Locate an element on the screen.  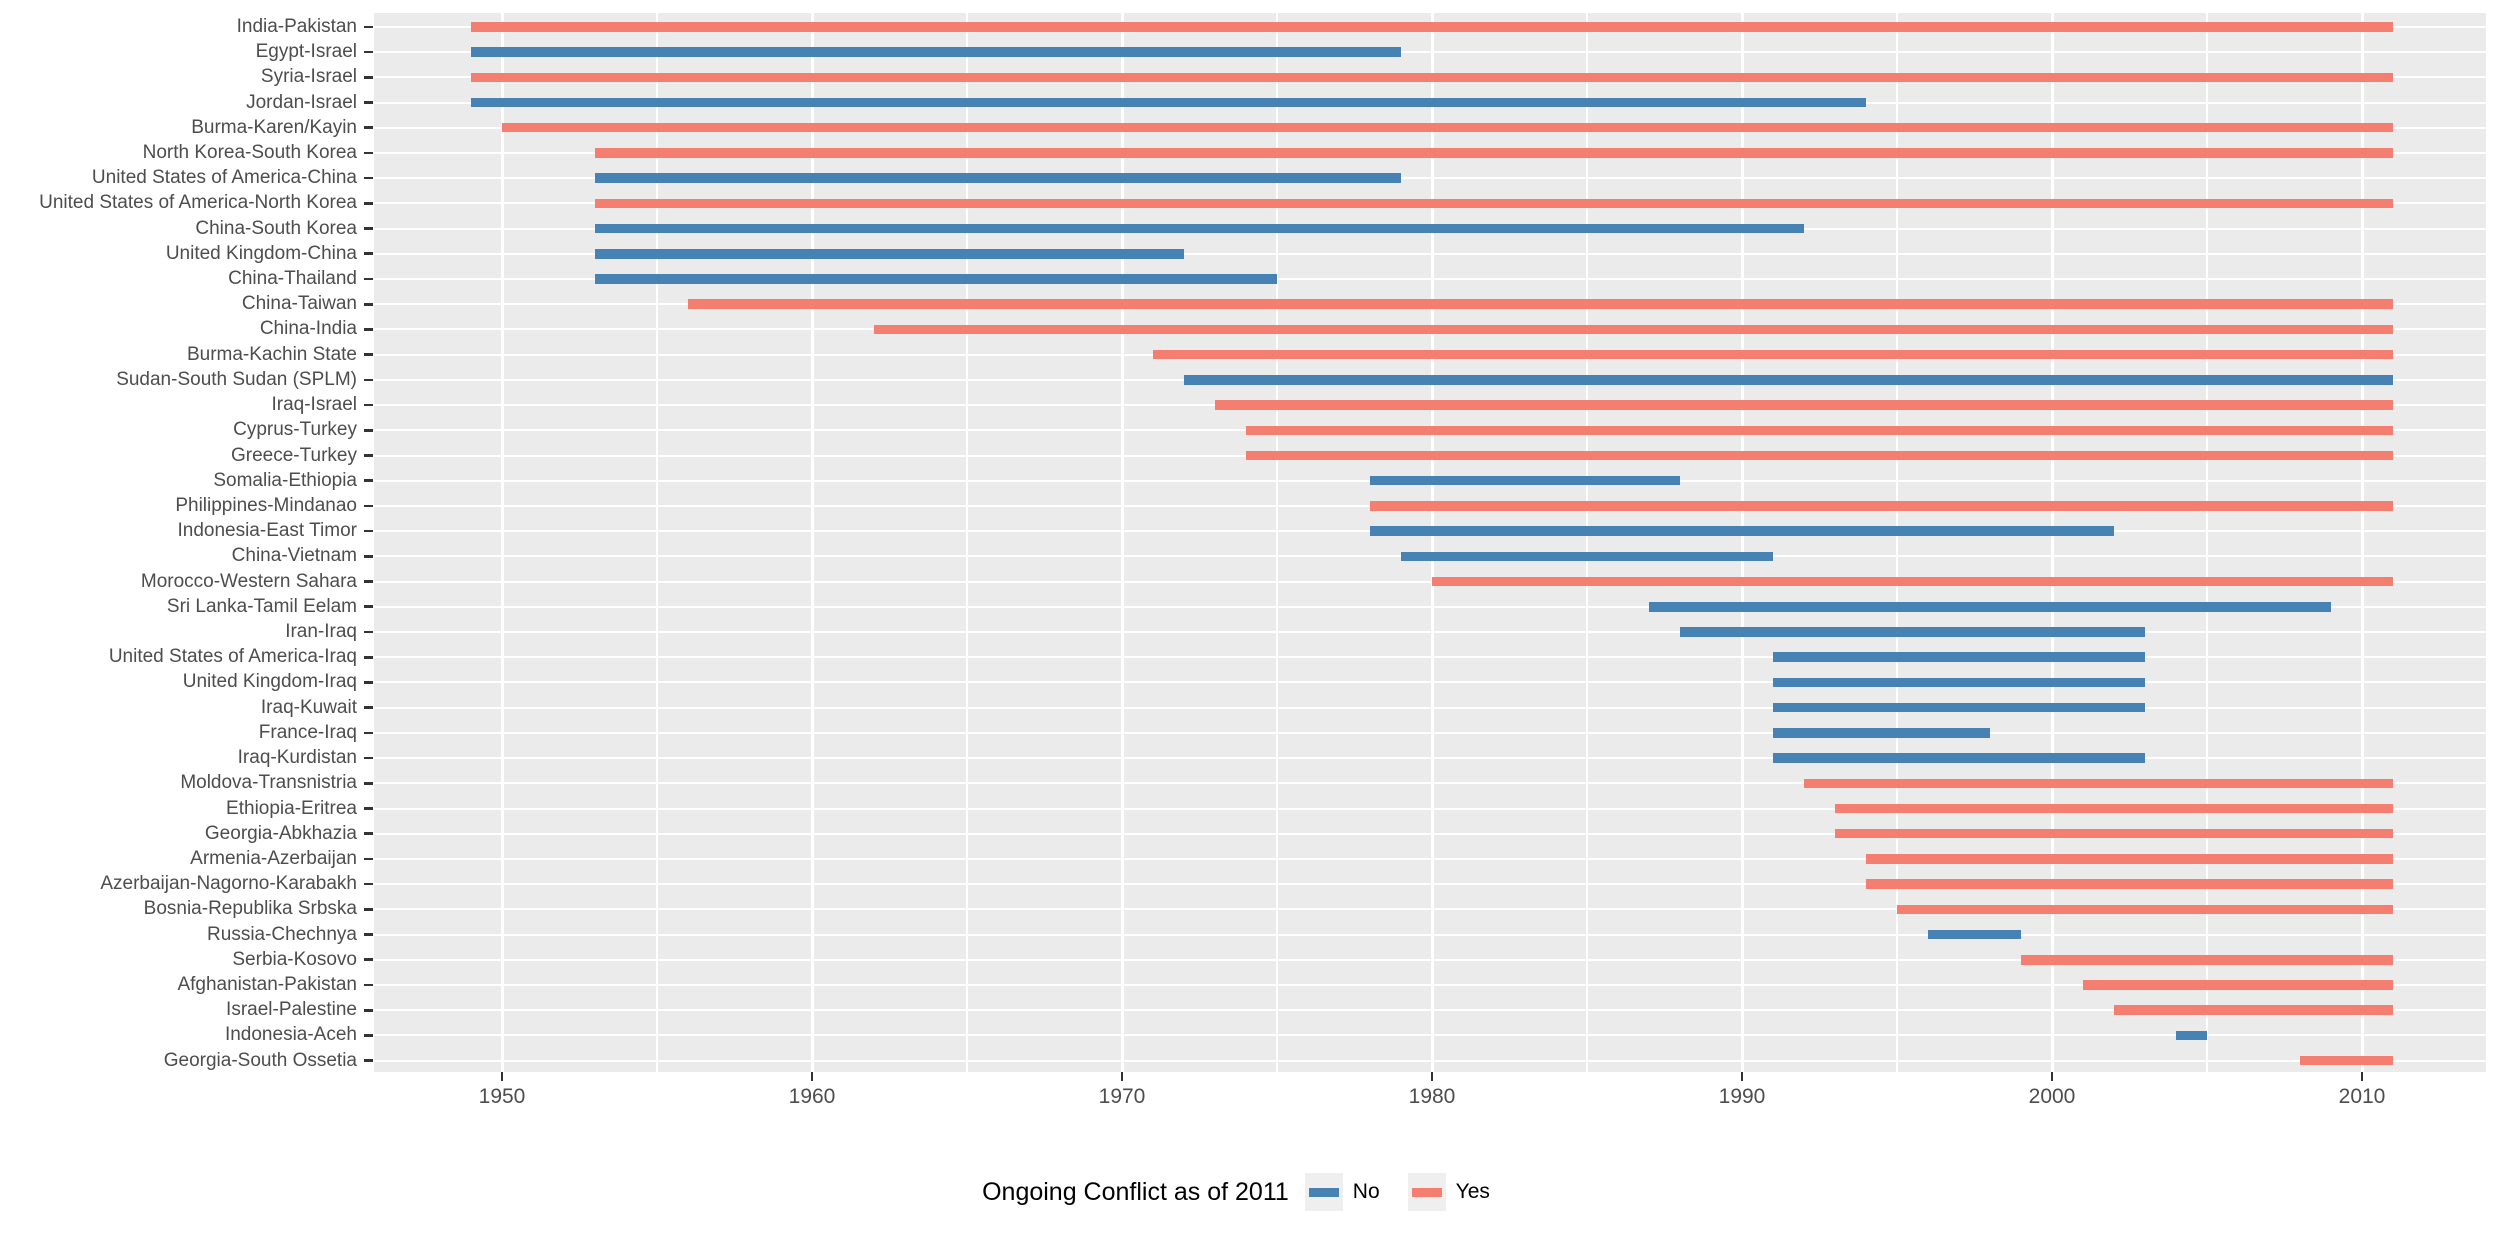
row-label: Philippines-Mindanao is located at coordinates (266, 505).